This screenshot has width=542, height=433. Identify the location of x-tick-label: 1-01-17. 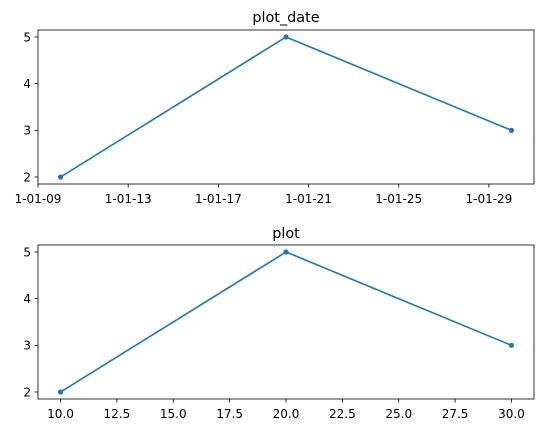
(218, 199).